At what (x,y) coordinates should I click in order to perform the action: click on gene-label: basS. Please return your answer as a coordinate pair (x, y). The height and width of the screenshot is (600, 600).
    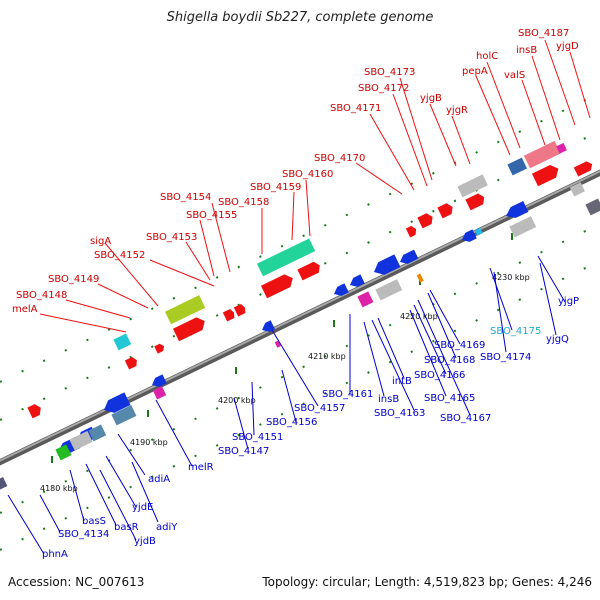
    Looking at the image, I should click on (94, 521).